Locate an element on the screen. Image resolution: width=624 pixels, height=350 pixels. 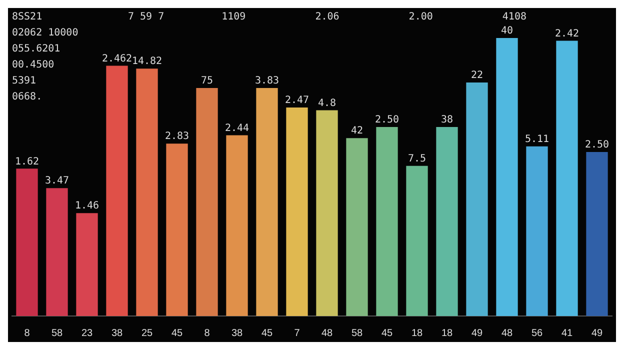
x-tick-label: 41 is located at coordinates (567, 333).